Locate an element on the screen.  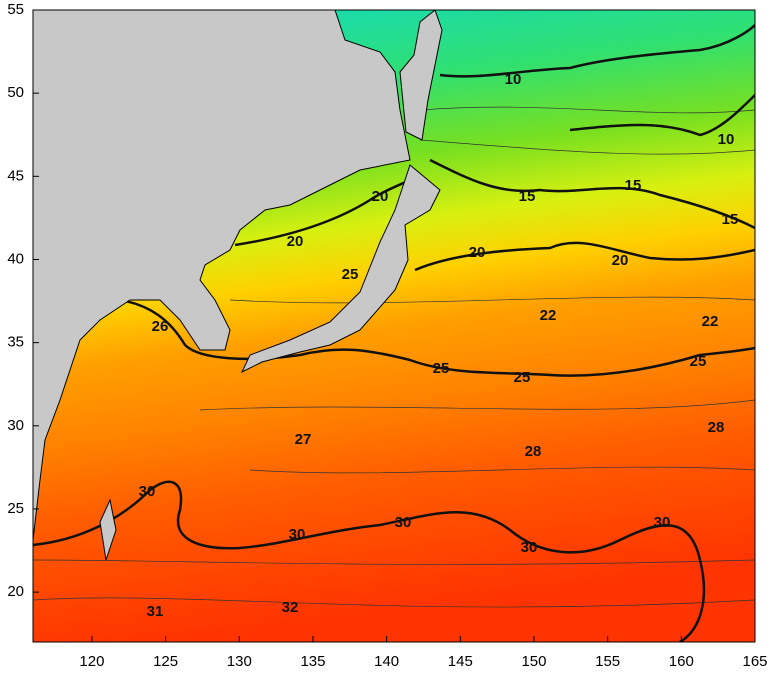
y-tick-label: 55 is located at coordinates (15, 9).